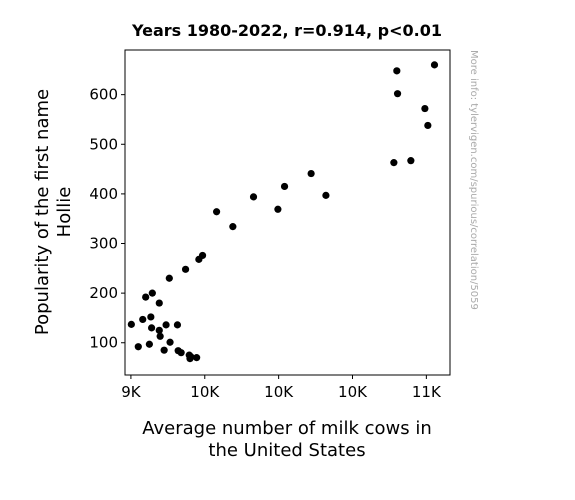 This screenshot has width=575, height=500. Describe the element at coordinates (107, 219) in the screenshot. I see `y-axis: 100 200 300 400 500 600` at that location.